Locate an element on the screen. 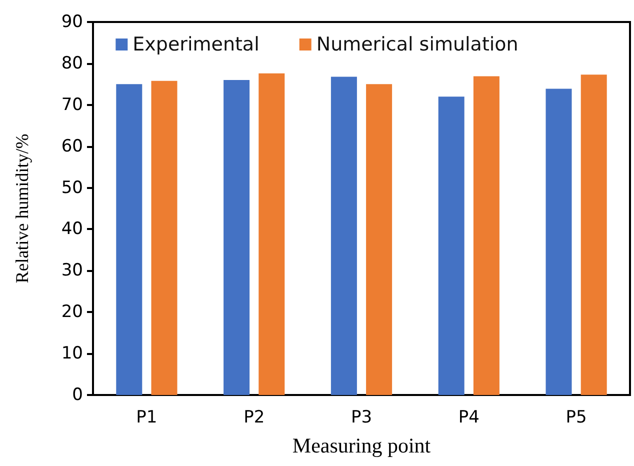  y-tick-label: 20 is located at coordinates (72, 312).